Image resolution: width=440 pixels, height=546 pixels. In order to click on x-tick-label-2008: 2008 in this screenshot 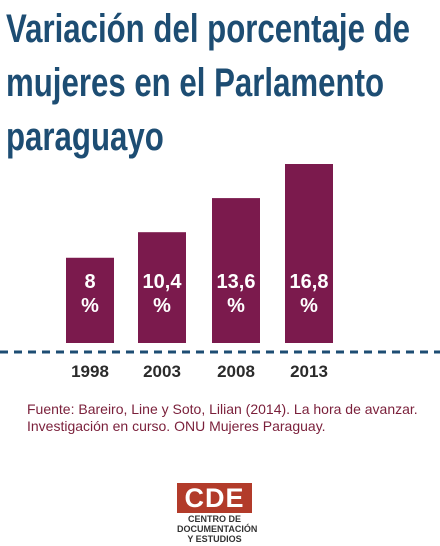, I will do `click(236, 371)`.